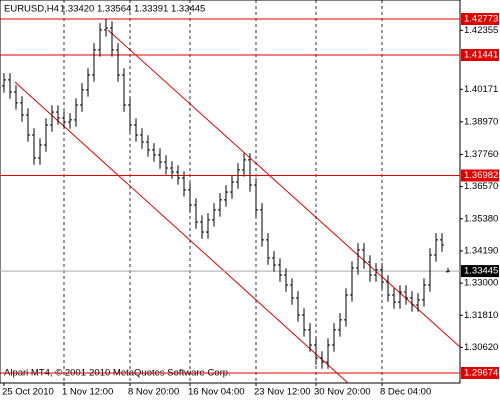 Image resolution: width=500 pixels, height=400 pixels. What do you see at coordinates (481, 121) in the screenshot?
I see `y-tick-label: 1.38970` at bounding box center [481, 121].